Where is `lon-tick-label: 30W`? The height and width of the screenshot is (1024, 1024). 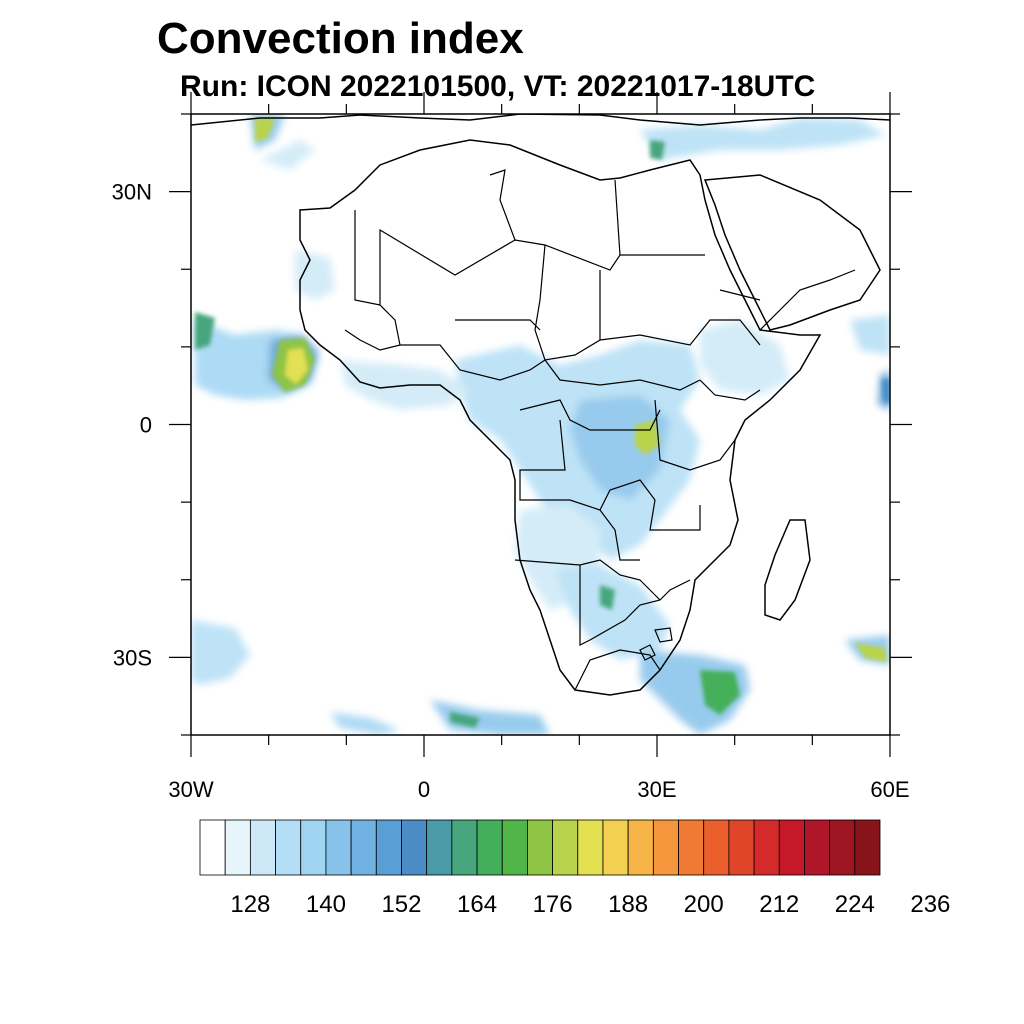 lon-tick-label: 30W is located at coordinates (190, 789).